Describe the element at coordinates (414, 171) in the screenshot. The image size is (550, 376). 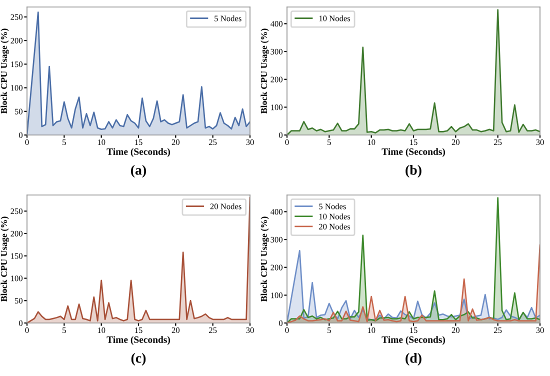
I see `text: (b)` at that location.